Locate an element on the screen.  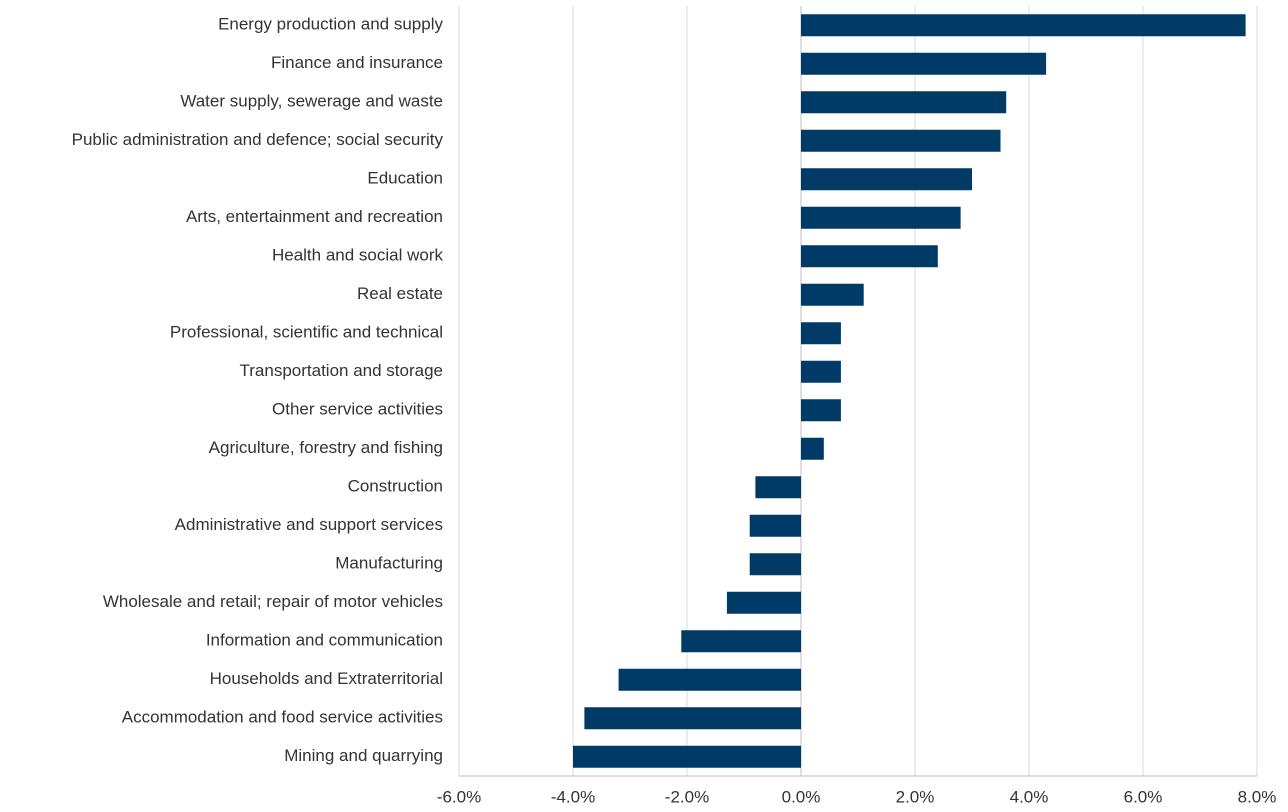
y-tick-label: Education is located at coordinates (405, 178).